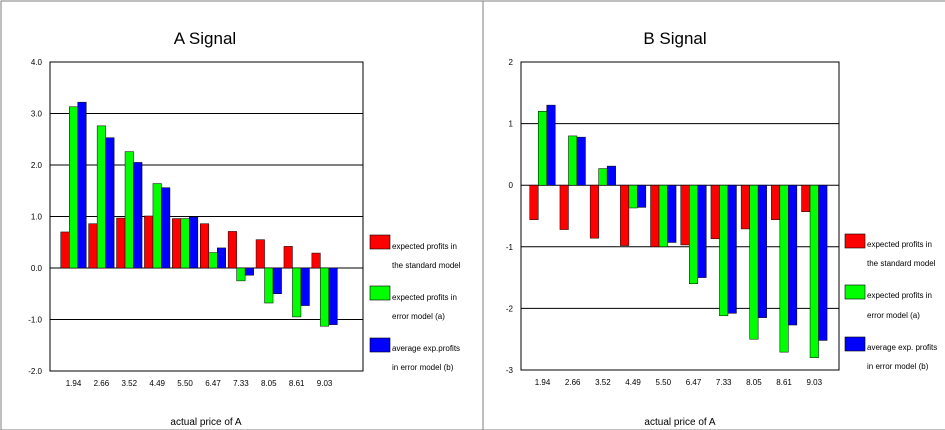  What do you see at coordinates (37, 62) in the screenshot?
I see `chart-a-y-tick-label: 4.0` at bounding box center [37, 62].